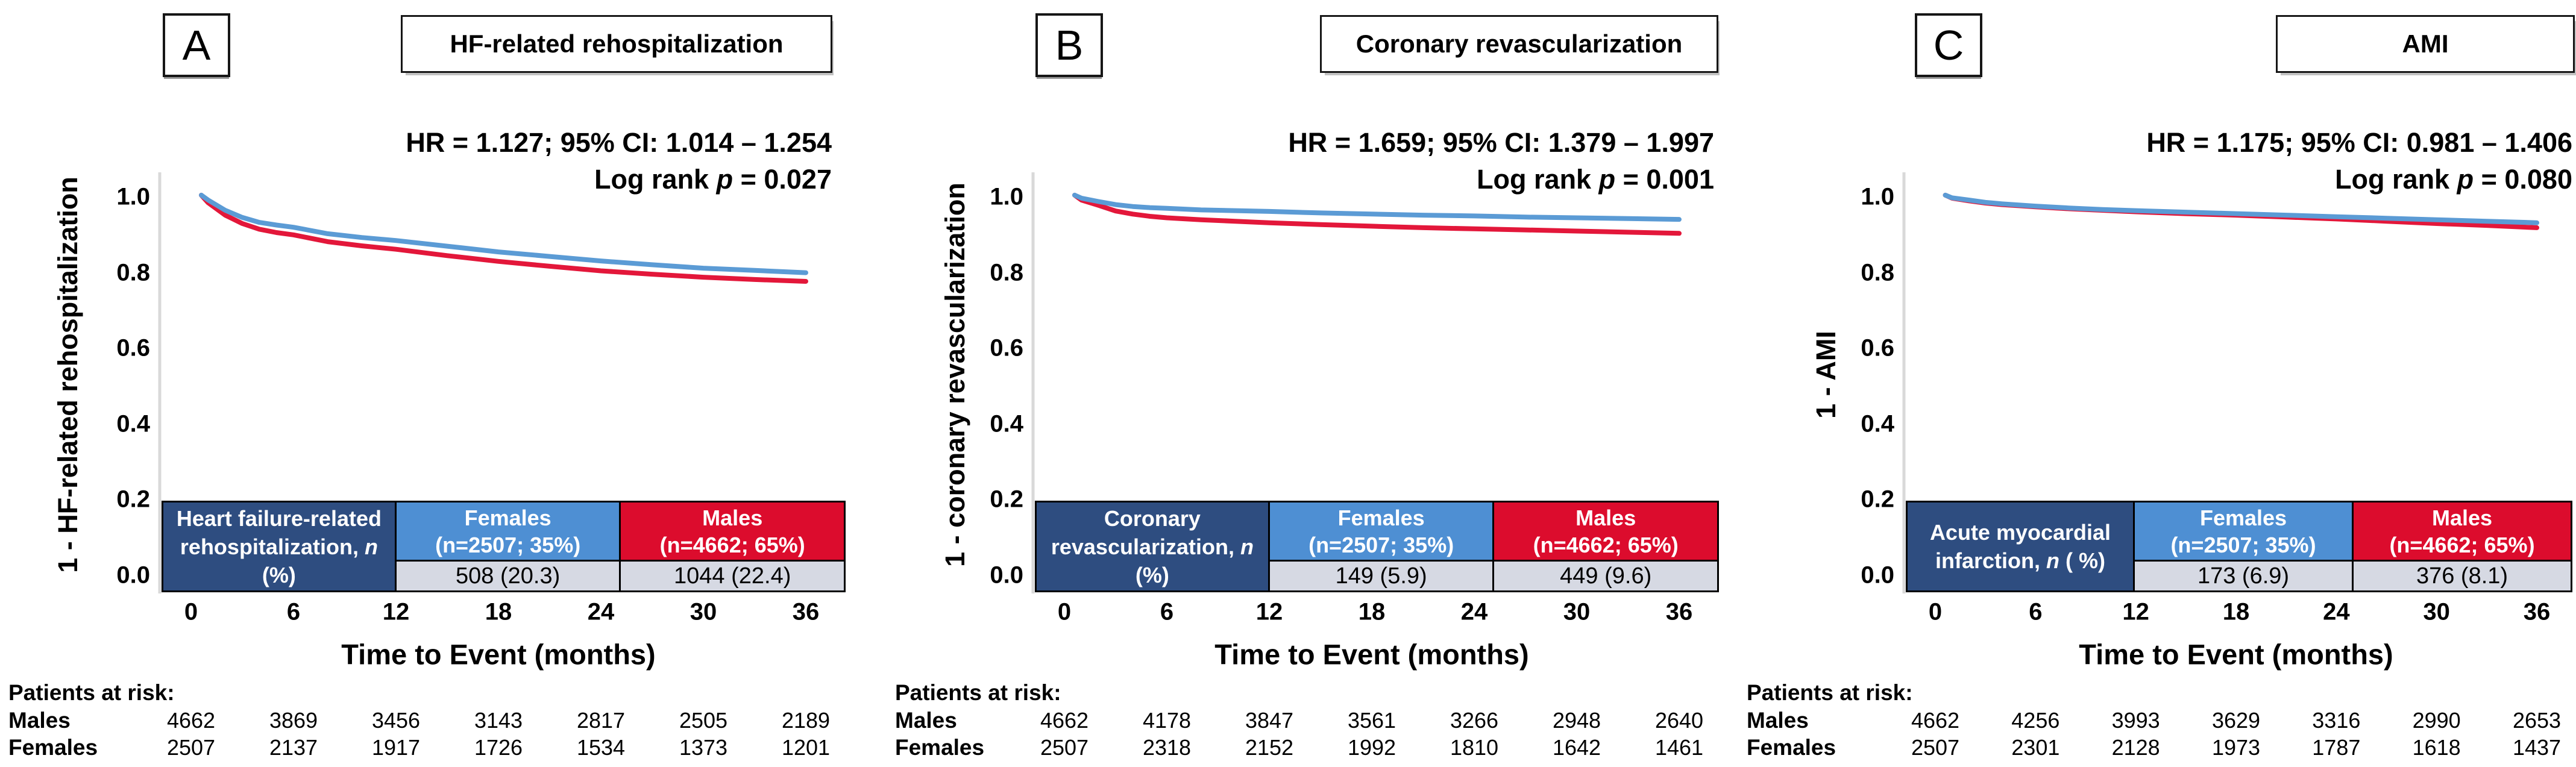 The height and width of the screenshot is (767, 2576). Describe the element at coordinates (67, 375) in the screenshot. I see `y-axis-label: 1 - HF-related rehospitalization` at that location.